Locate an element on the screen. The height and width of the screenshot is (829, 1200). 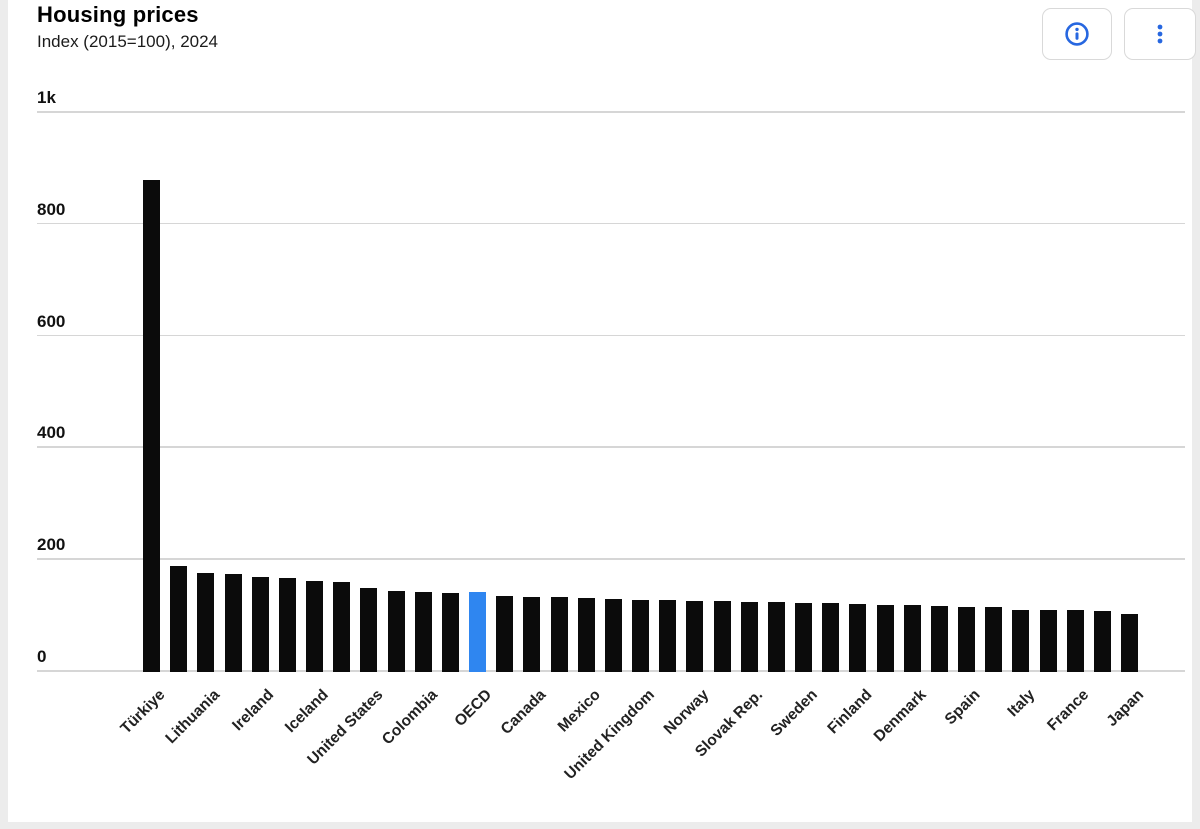
x-axis-label-iceland: Iceland is located at coordinates (307, 711).